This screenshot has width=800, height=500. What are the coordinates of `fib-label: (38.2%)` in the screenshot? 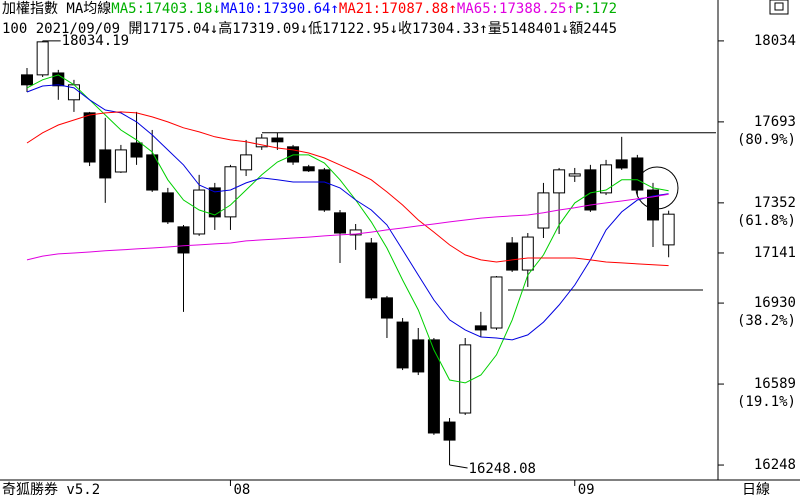 It's located at (766, 321).